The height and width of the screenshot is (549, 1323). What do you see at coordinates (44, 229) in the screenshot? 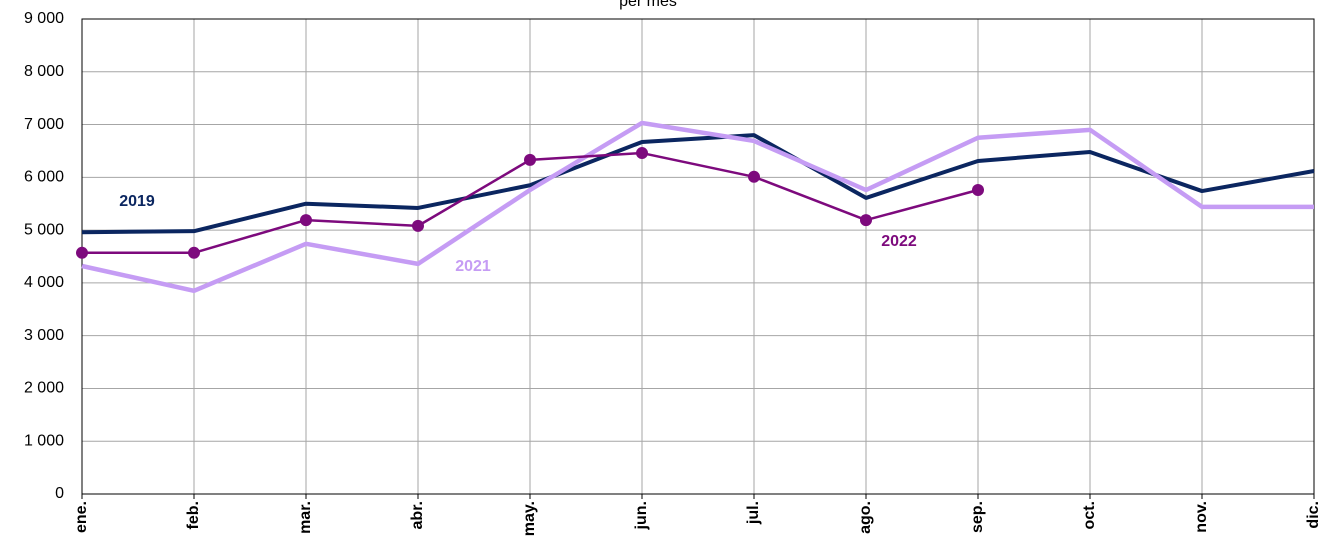
I see `y-tick-label: 5 000` at bounding box center [44, 229].